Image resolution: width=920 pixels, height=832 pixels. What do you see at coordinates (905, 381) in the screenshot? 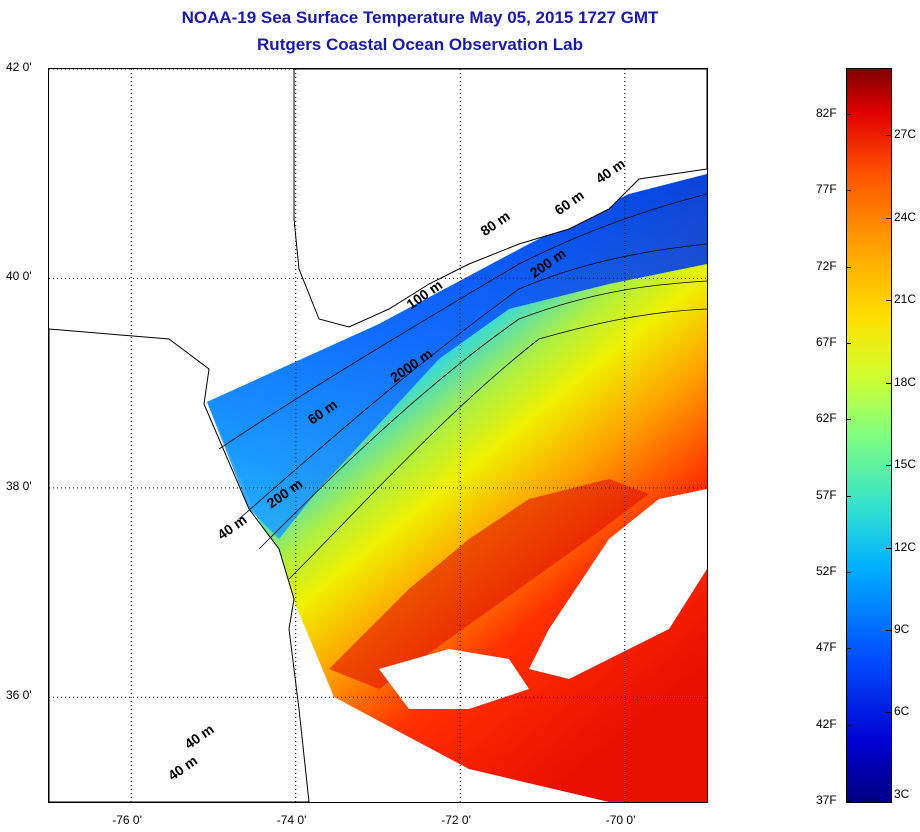
I see `colorbar-c-label: 18C` at bounding box center [905, 381].